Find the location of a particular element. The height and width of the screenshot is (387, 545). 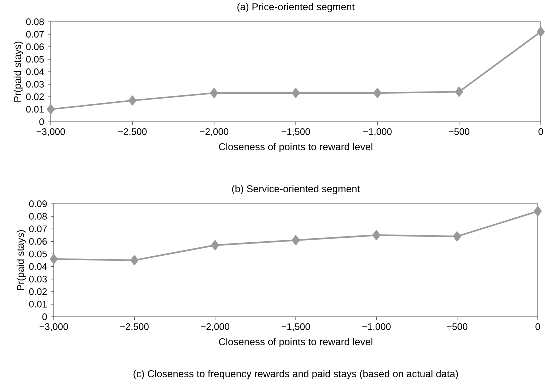

text: (c) Closeness to frequency rewards and paid stays (based on actual data) is located at coordinates (296, 375).